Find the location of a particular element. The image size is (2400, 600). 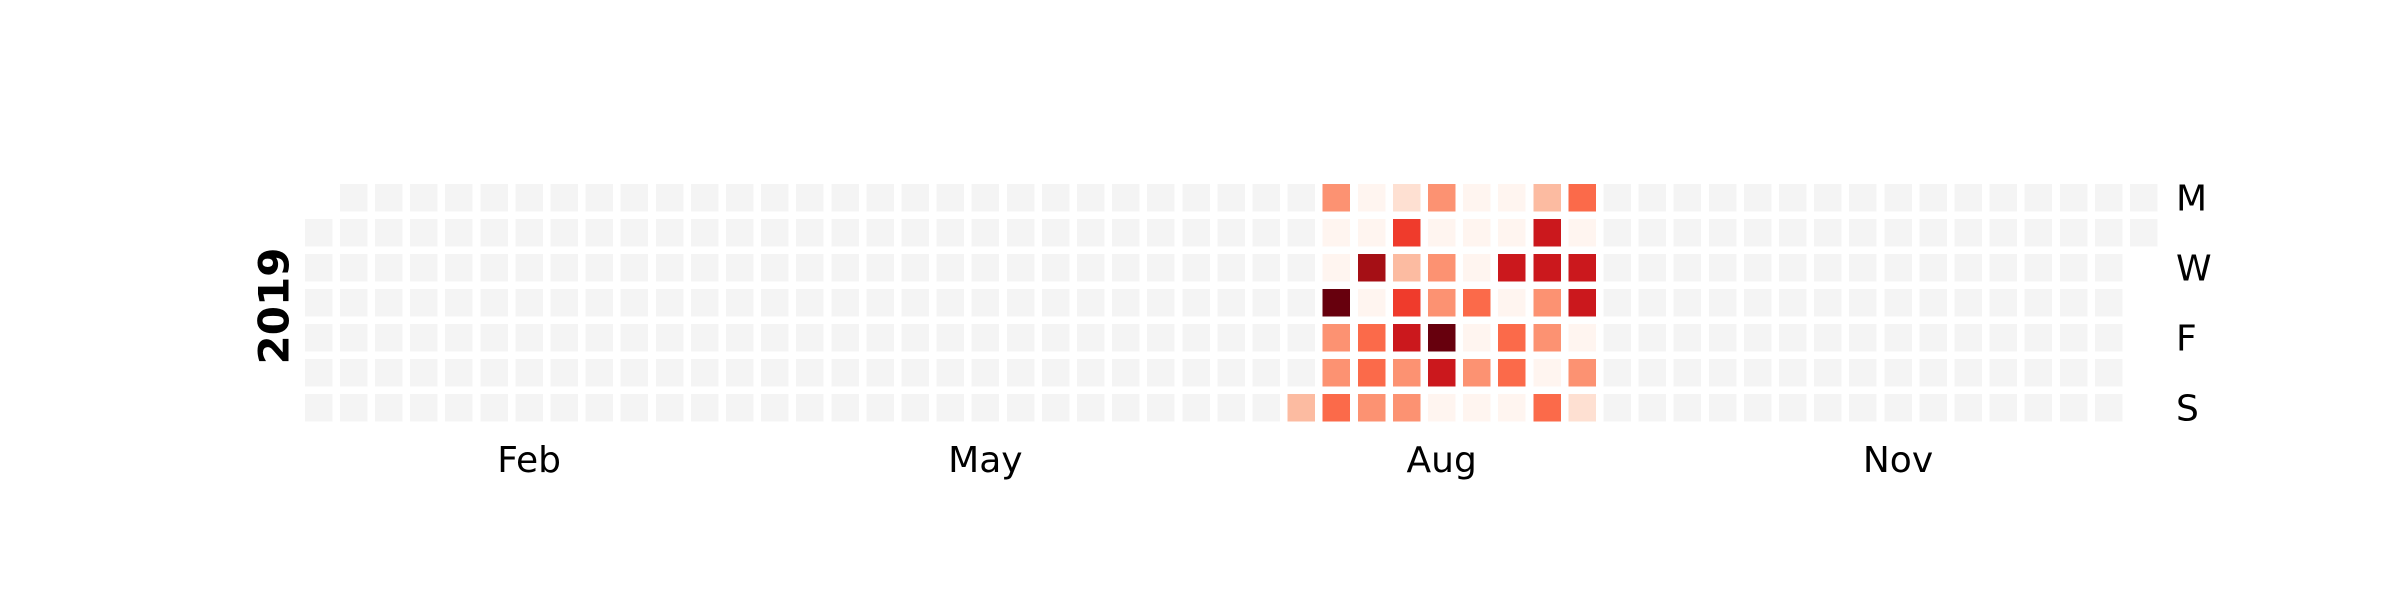

day-label: F is located at coordinates (2186, 339).